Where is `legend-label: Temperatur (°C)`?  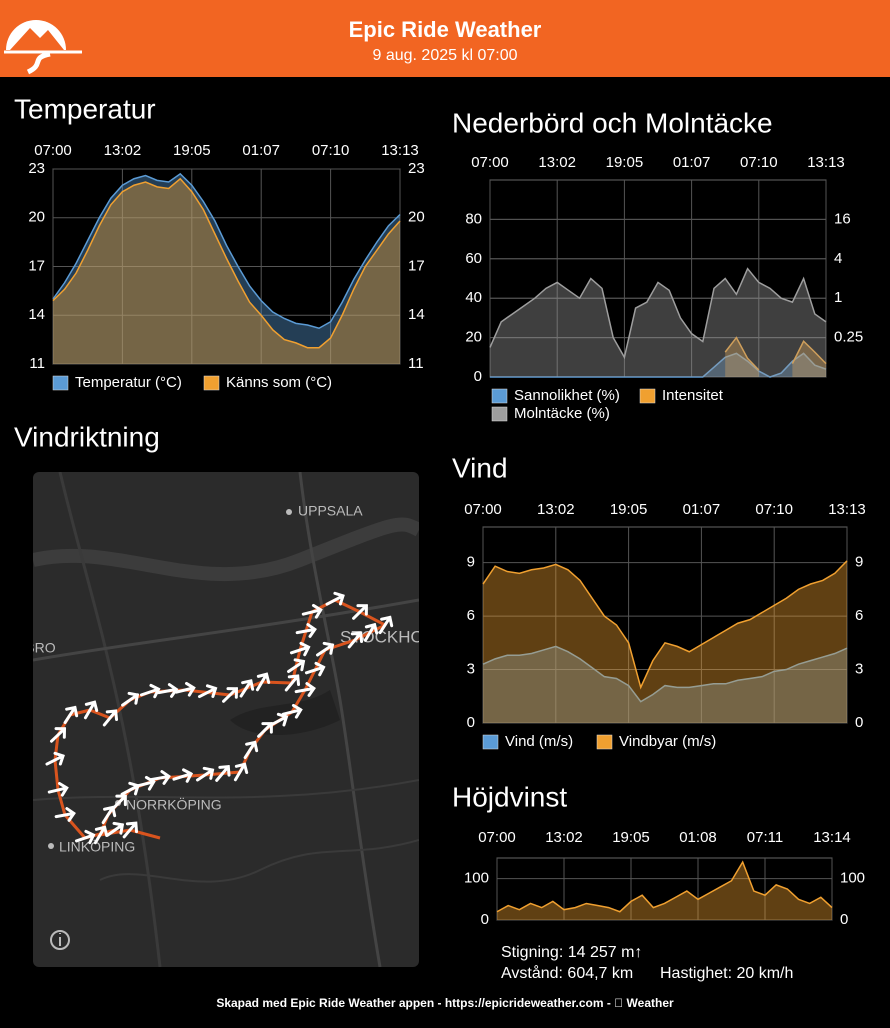 legend-label: Temperatur (°C) is located at coordinates (128, 382).